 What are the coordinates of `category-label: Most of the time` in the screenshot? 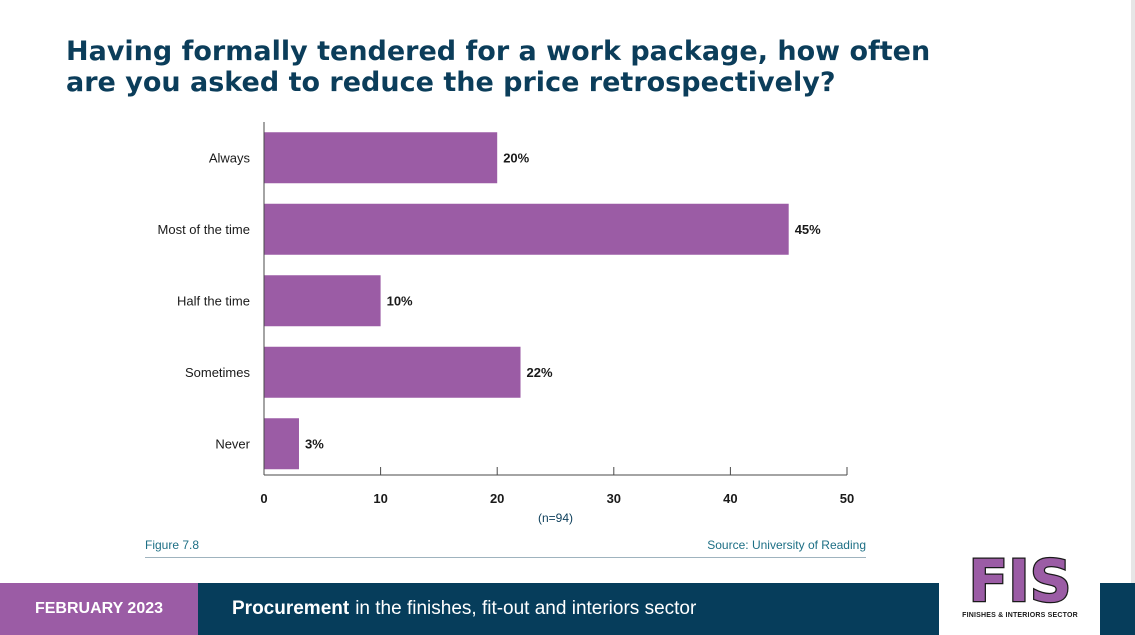 It's located at (204, 229).